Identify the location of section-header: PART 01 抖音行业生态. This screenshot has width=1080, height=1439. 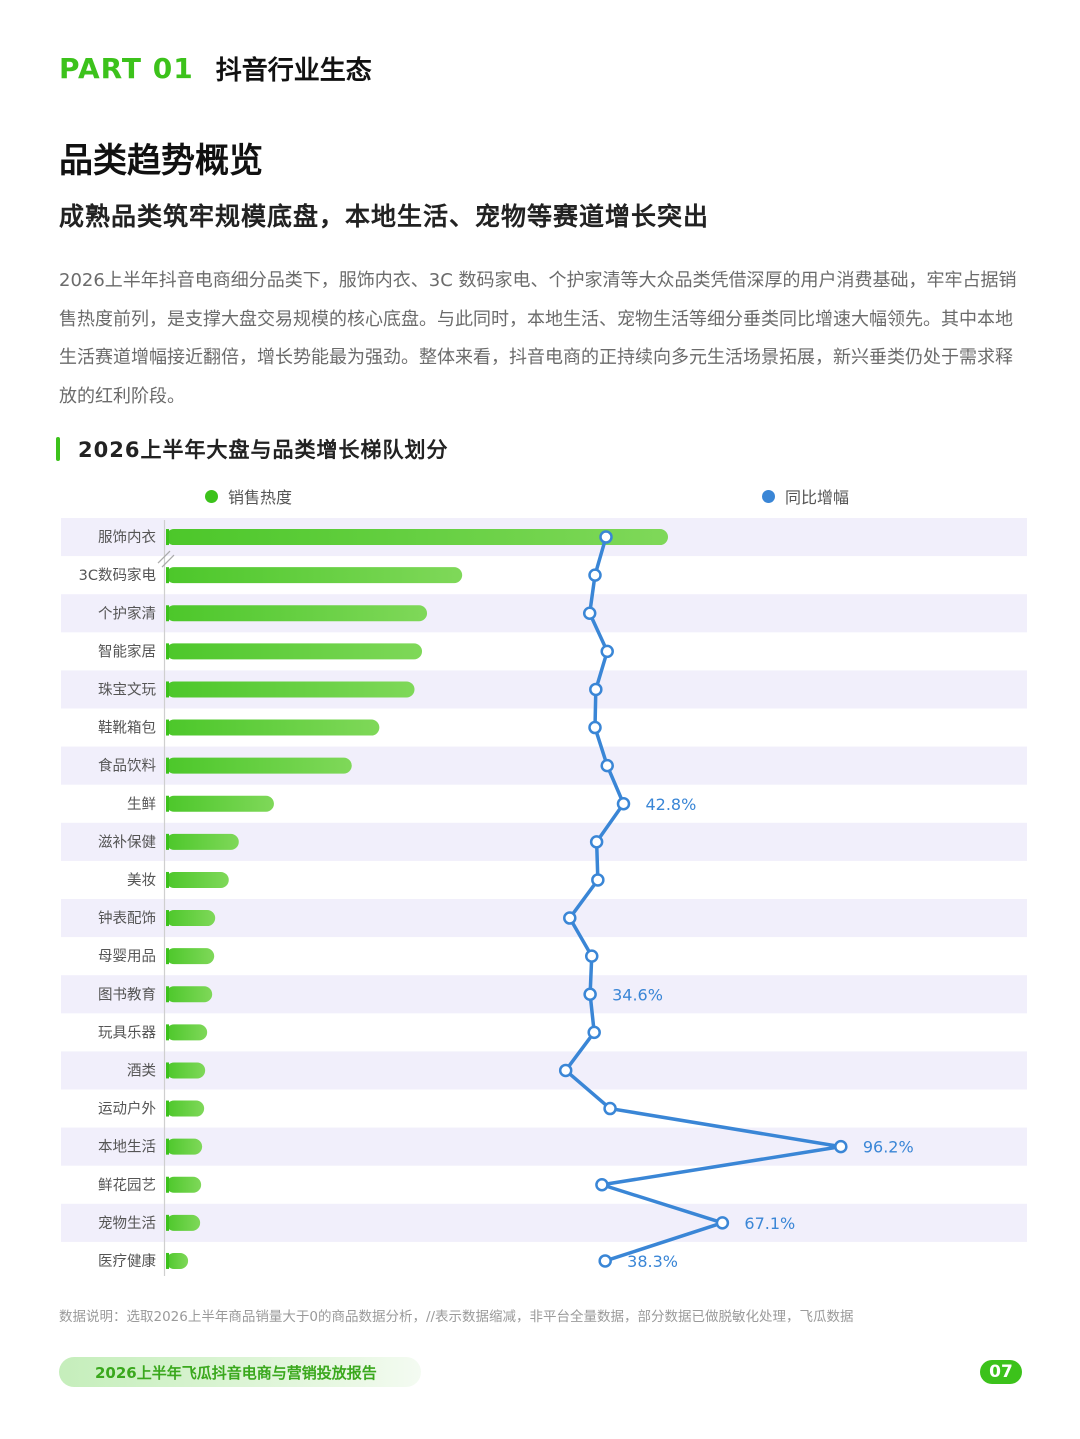
(215, 68).